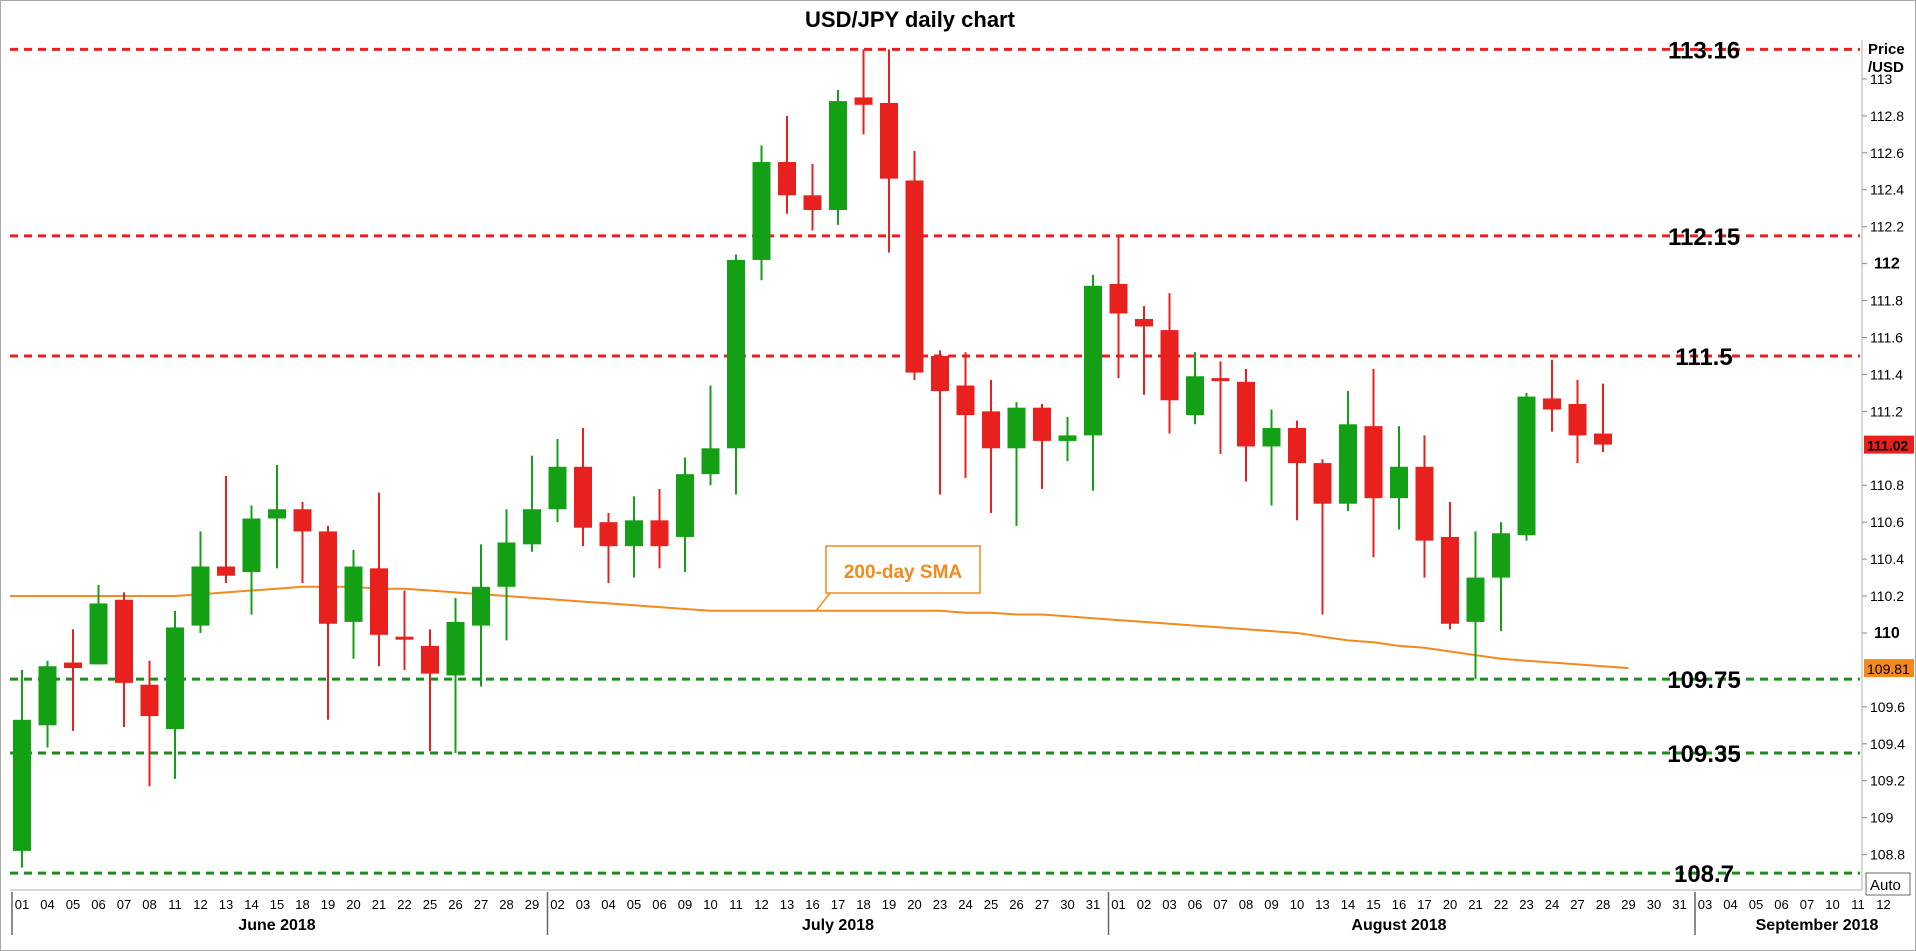 The height and width of the screenshot is (951, 1916). I want to click on date-tick-label: 29, so click(532, 904).